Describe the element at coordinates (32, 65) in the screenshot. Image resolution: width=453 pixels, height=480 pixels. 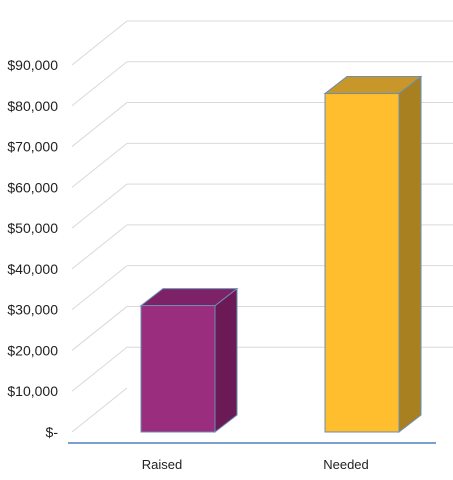
I see `y-tick-label: $90,000` at that location.